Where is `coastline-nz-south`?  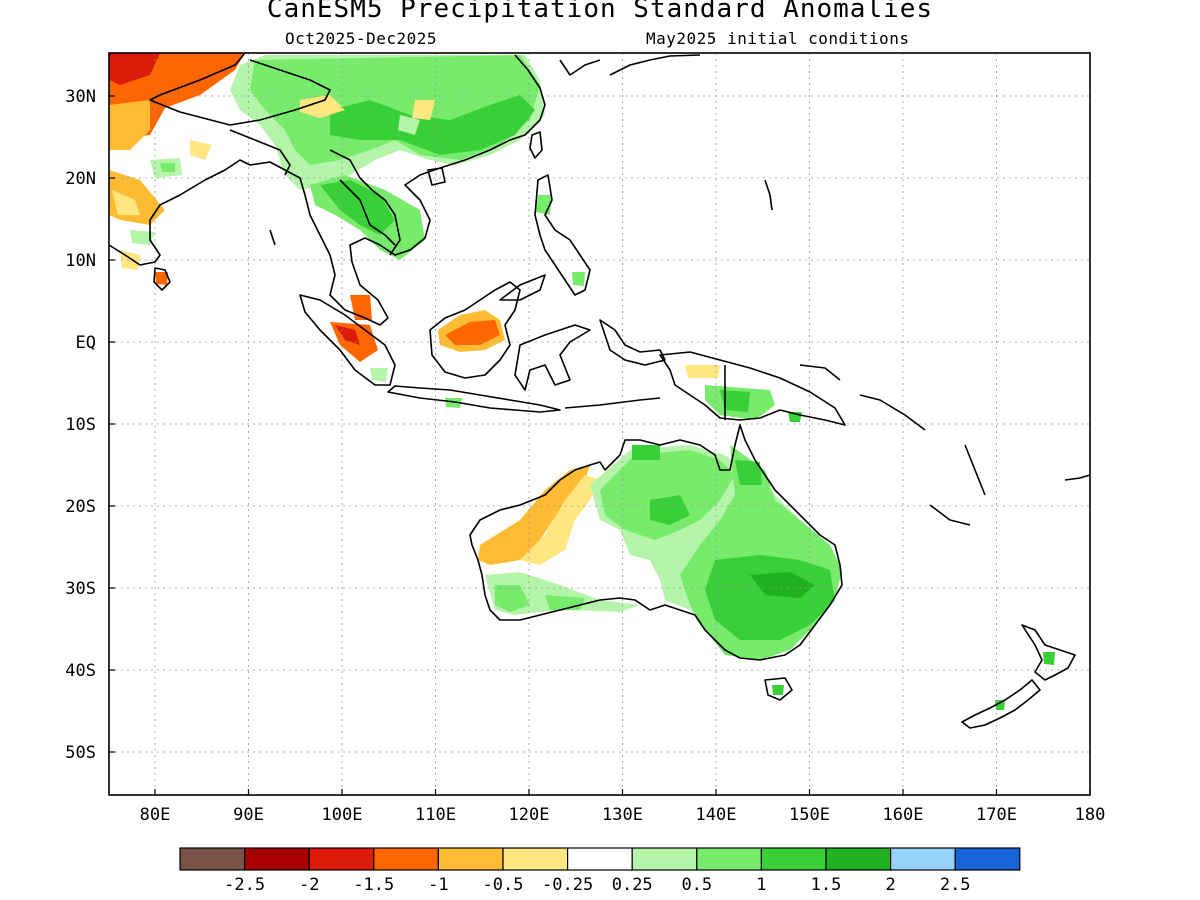
coastline-nz-south is located at coordinates (1001, 704).